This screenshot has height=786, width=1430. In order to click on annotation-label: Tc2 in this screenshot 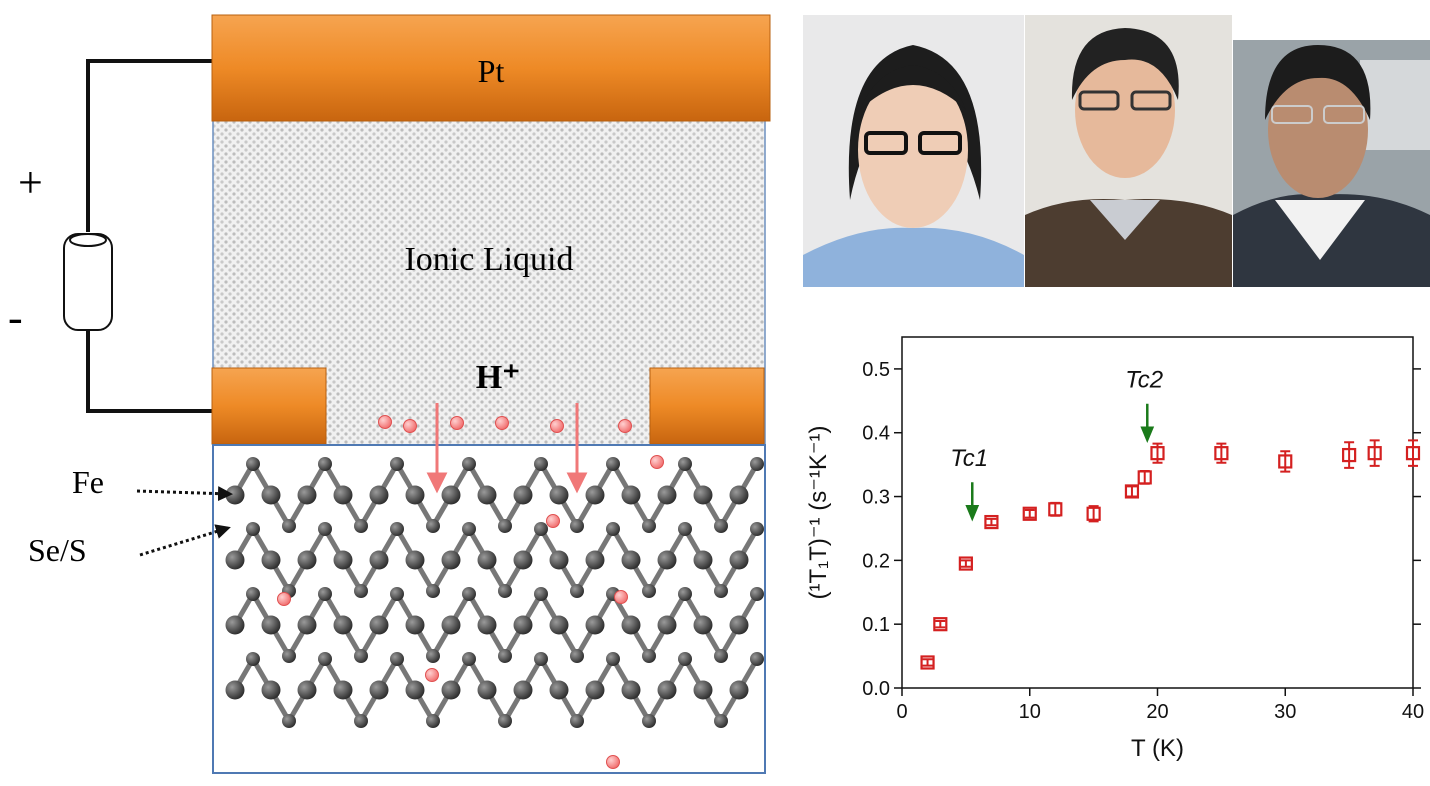, I will do `click(1144, 380)`.